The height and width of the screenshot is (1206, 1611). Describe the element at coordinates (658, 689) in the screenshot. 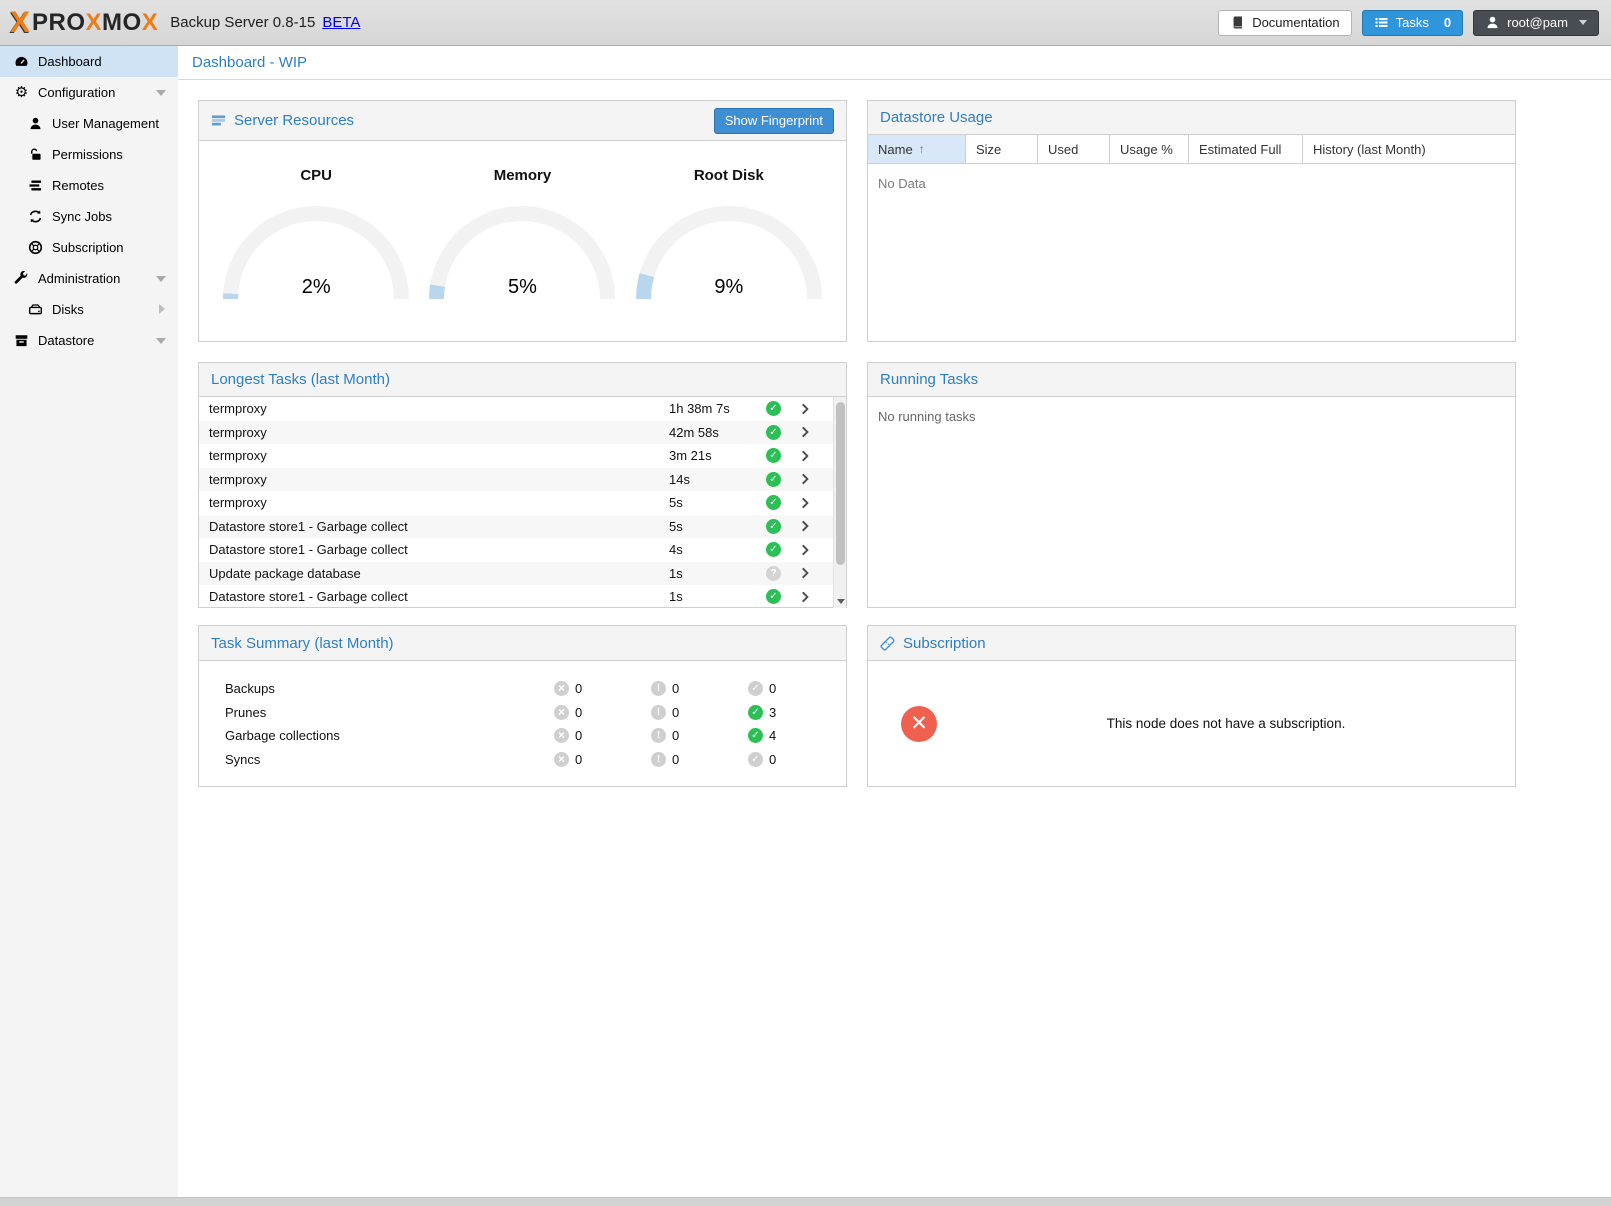

I see `warning-circle-icon` at that location.